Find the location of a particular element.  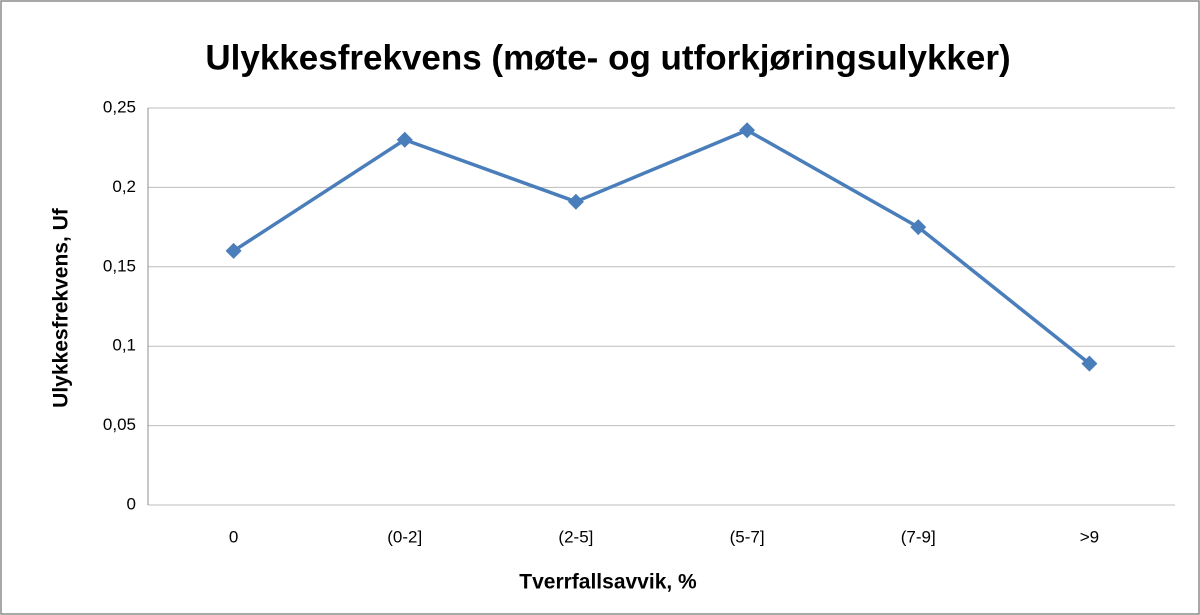

x-tick-label: (0-2] is located at coordinates (404, 536).